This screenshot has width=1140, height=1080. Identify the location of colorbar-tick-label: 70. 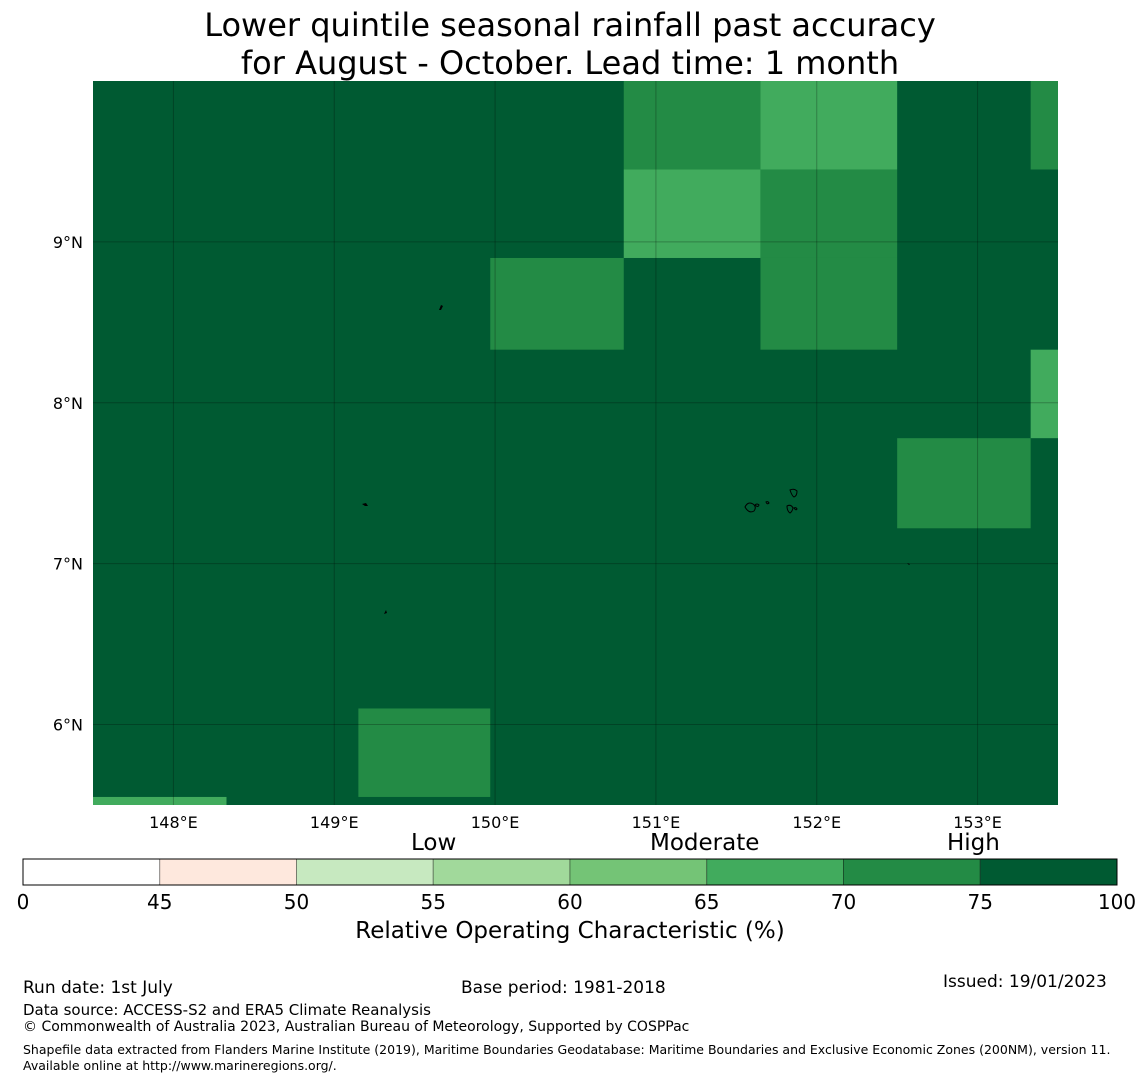
(843, 902).